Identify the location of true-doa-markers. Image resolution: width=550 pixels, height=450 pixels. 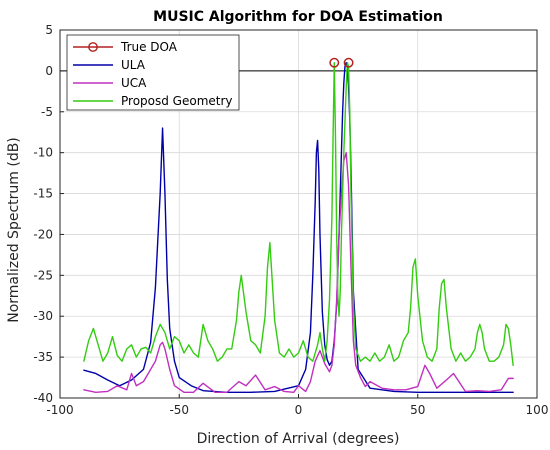
(341, 62).